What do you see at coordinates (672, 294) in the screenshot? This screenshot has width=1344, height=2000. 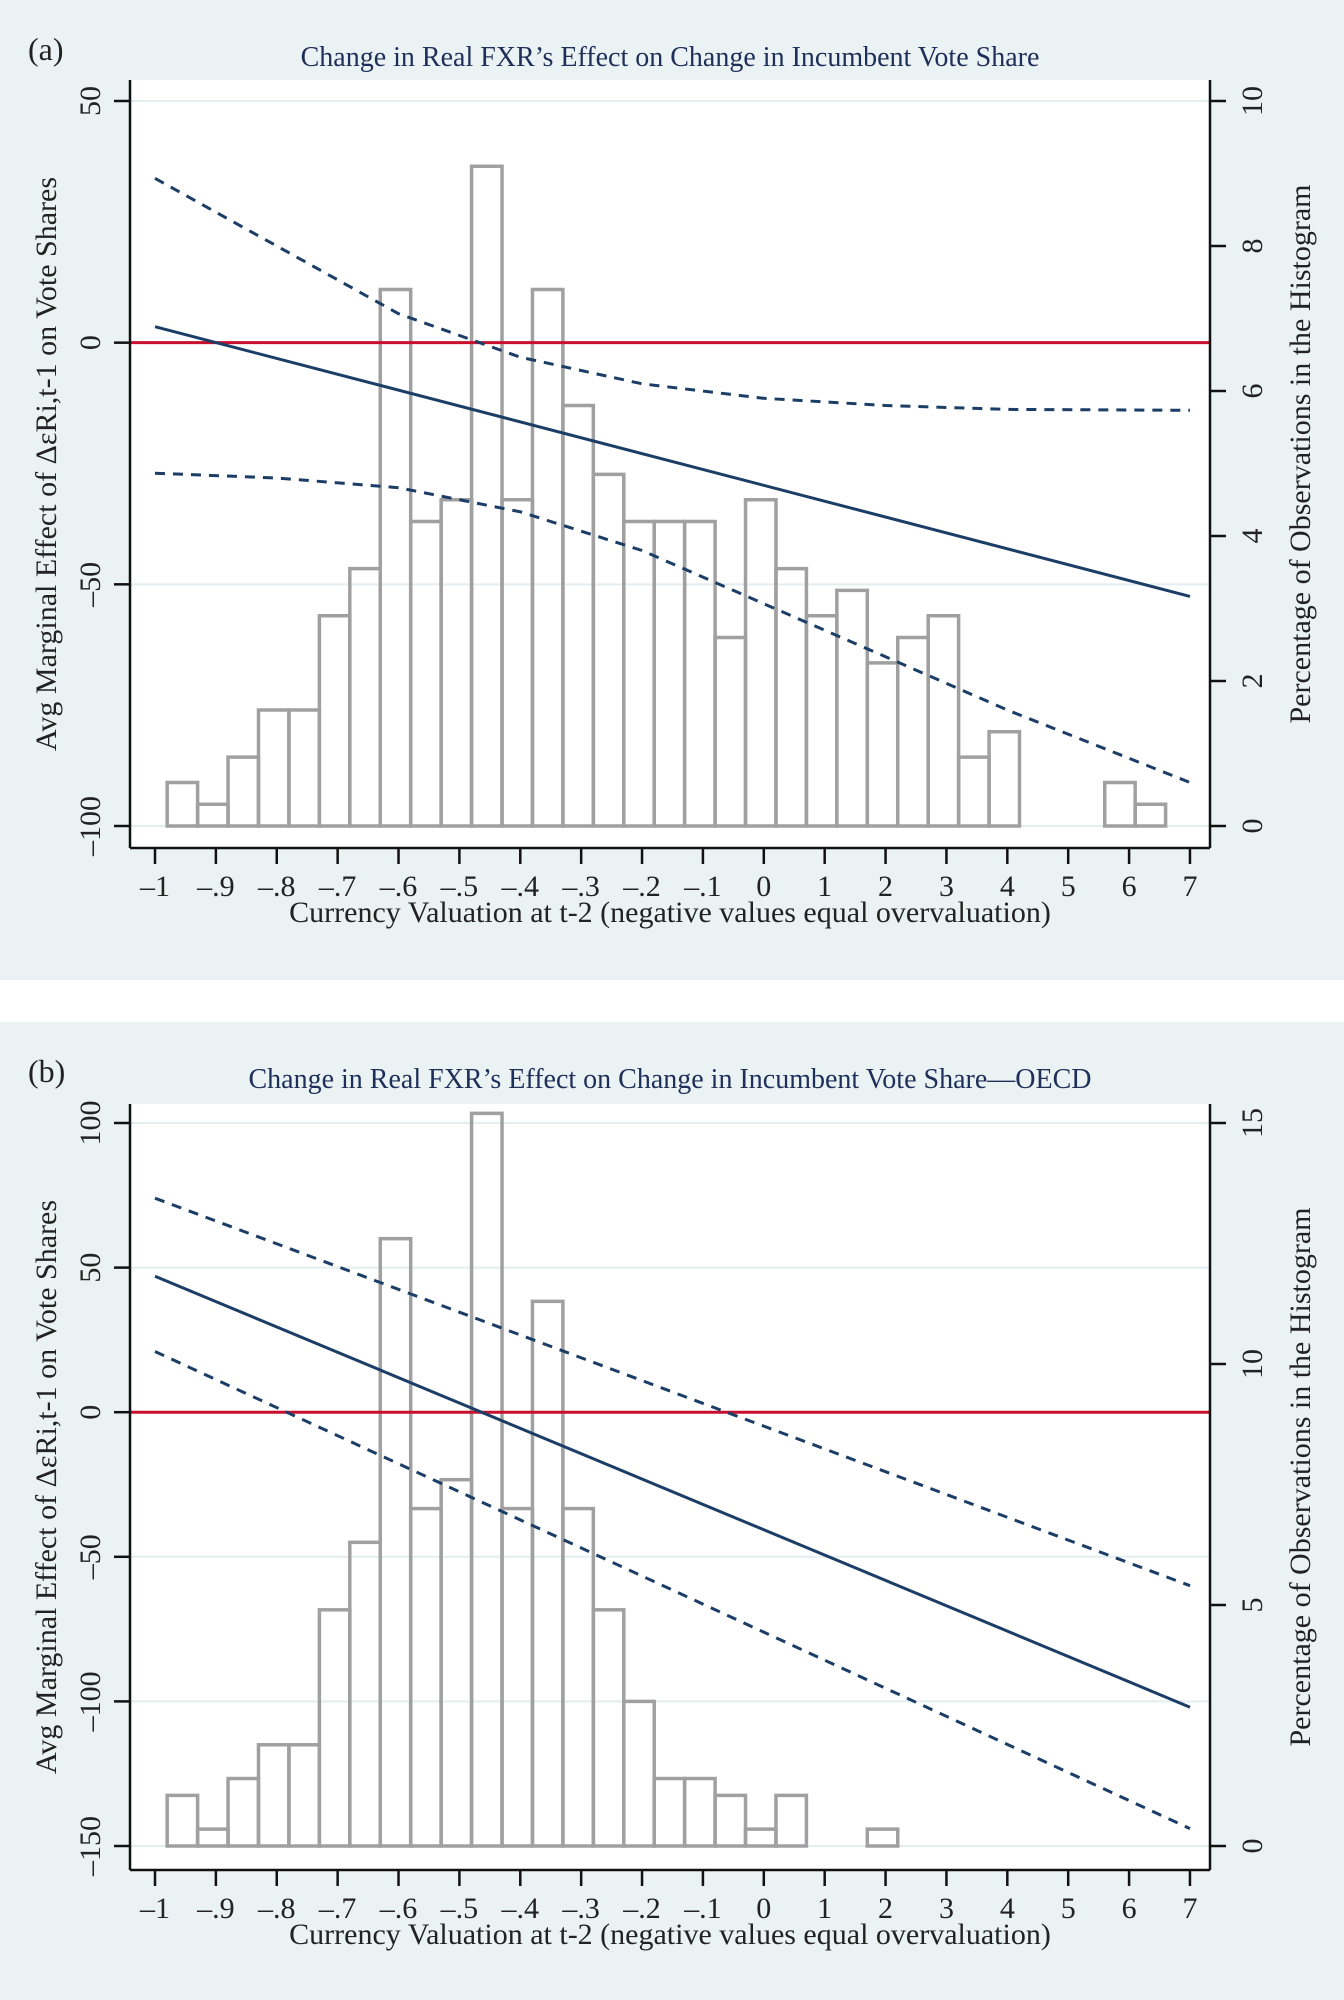 I see `upper-ci-line` at bounding box center [672, 294].